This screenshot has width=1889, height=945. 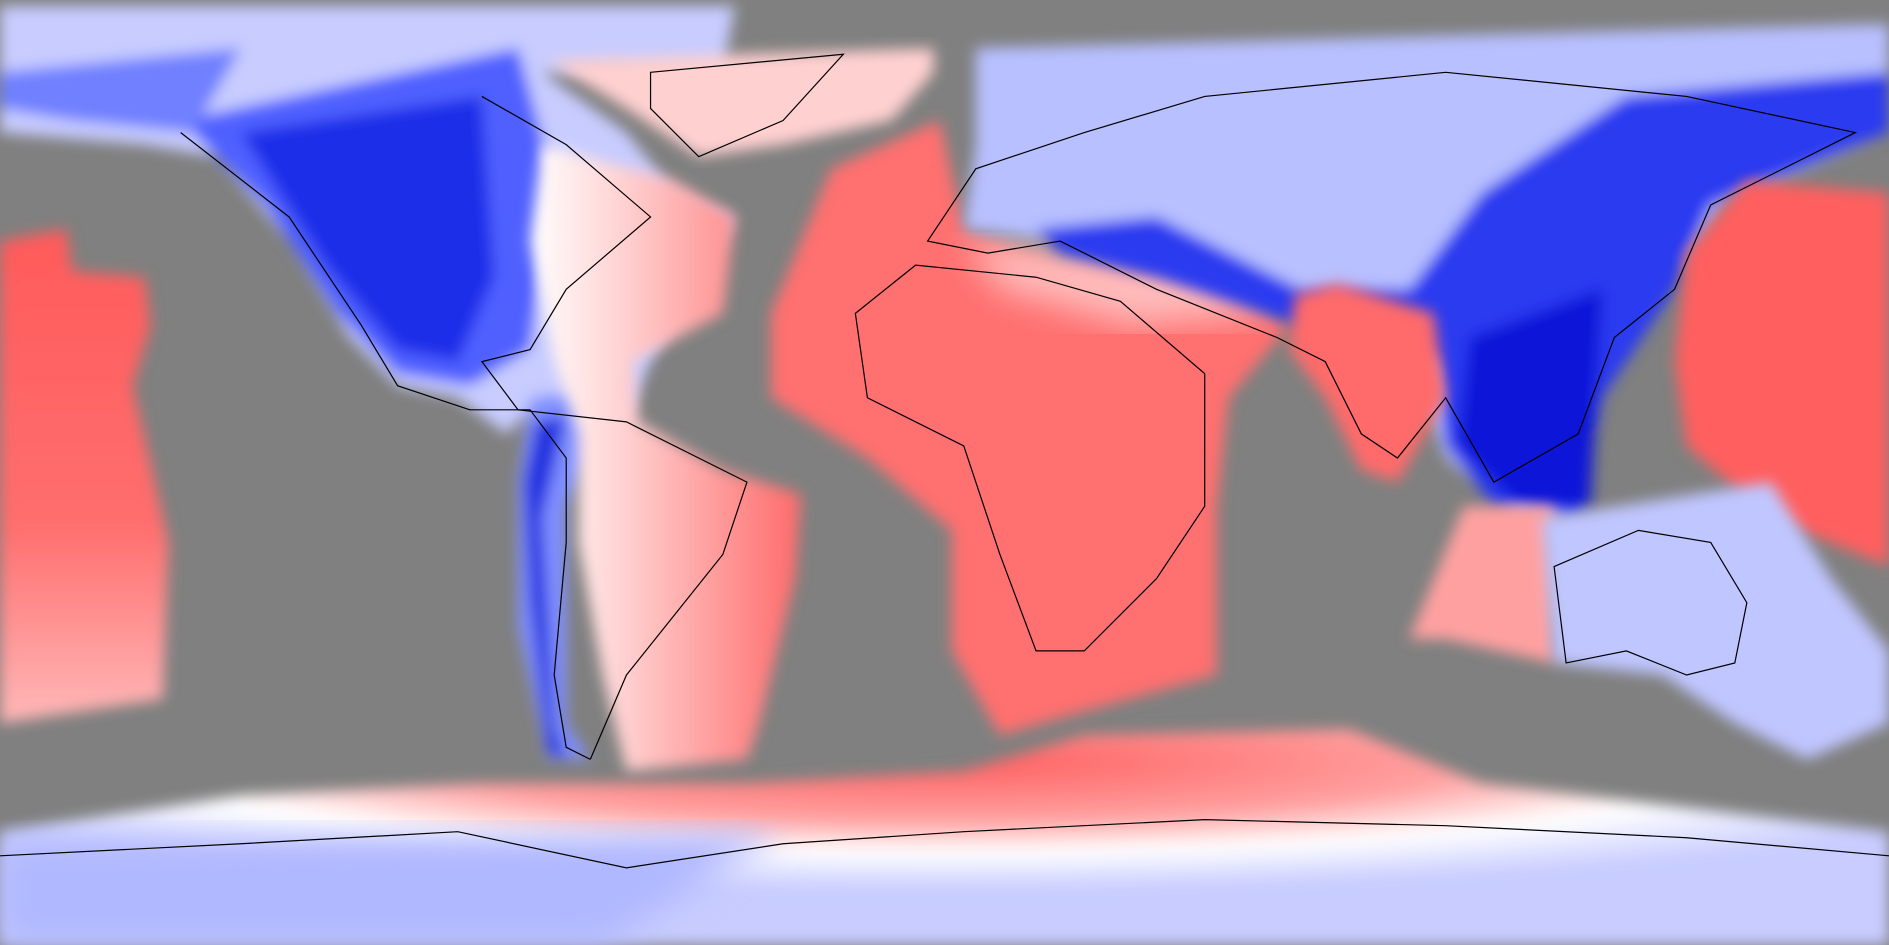 What do you see at coordinates (1030, 458) in the screenshot?
I see `coast-africa` at bounding box center [1030, 458].